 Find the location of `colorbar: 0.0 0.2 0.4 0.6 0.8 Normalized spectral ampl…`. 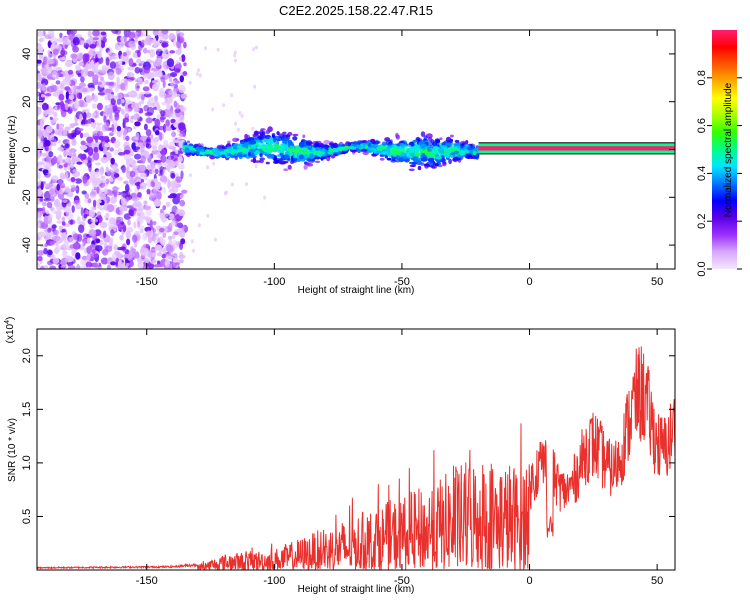

colorbar: 0.0 0.2 0.4 0.6 0.8 Normalized spectral ampl… is located at coordinates (719, 153).